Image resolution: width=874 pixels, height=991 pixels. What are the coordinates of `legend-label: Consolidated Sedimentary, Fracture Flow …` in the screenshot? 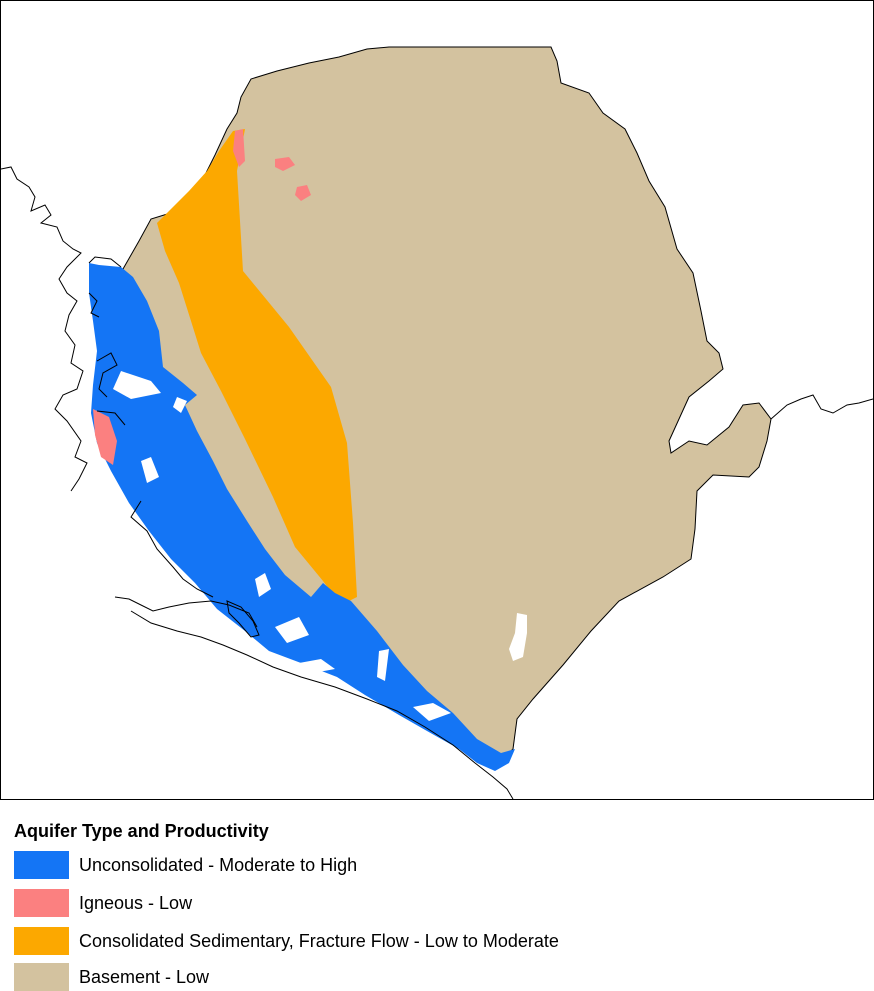 It's located at (319, 940).